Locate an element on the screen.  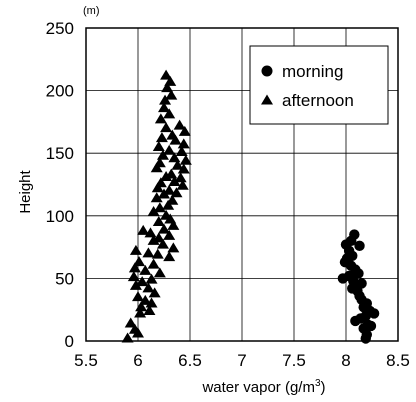
legend: morning afternoon is located at coordinates (319, 85).